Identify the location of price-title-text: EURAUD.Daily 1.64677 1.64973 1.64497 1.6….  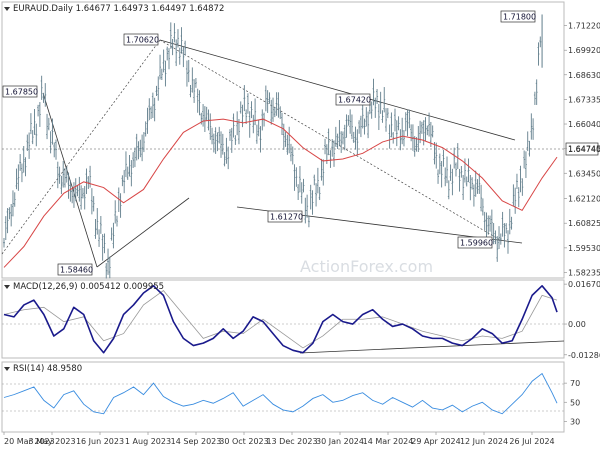
(118, 9).